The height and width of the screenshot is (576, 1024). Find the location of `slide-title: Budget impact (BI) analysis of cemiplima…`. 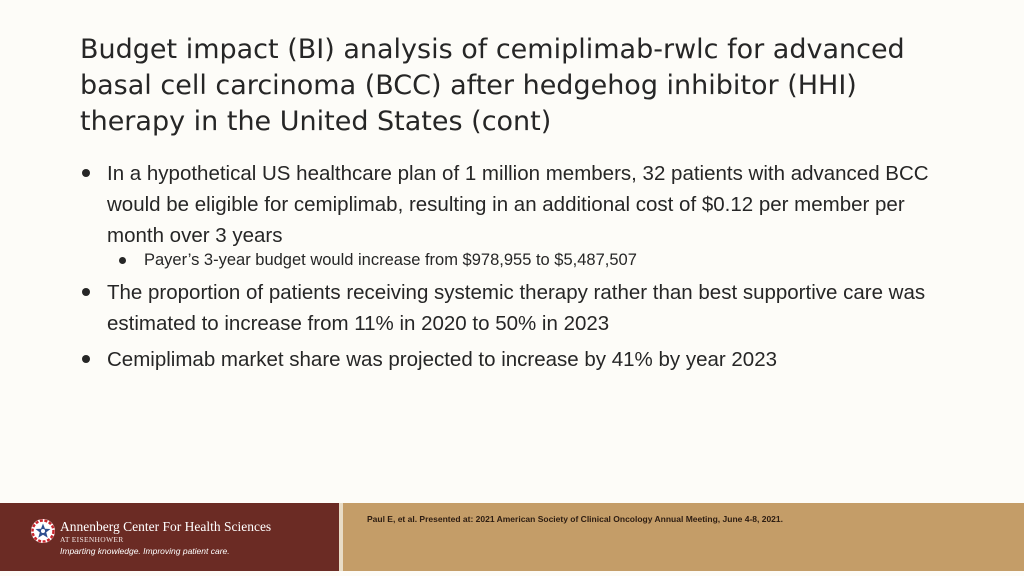

slide-title: Budget impact (BI) analysis of cemiplima… is located at coordinates (492, 85).